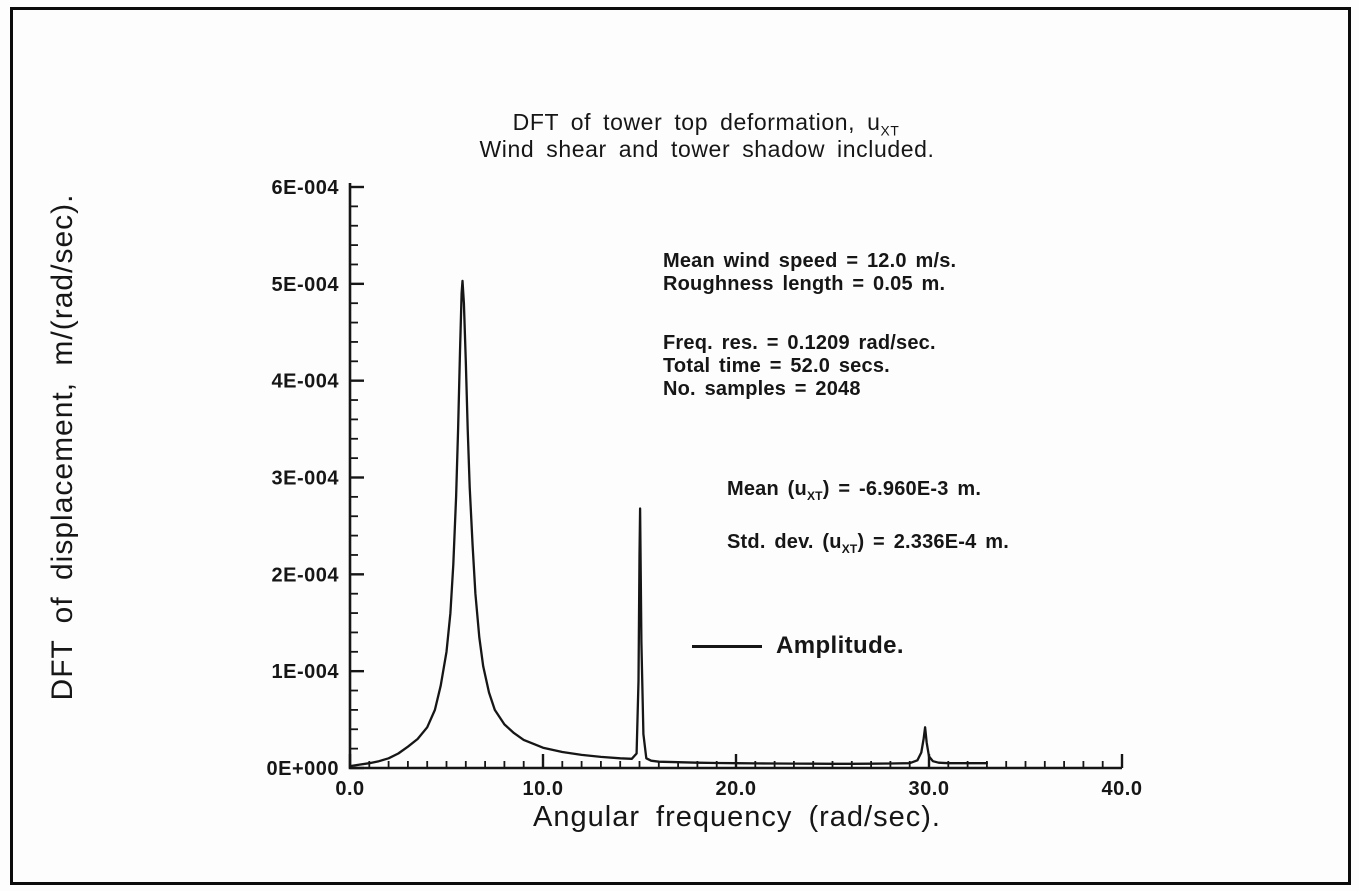 The image size is (1359, 891). What do you see at coordinates (696, 122) in the screenshot?
I see `chart-title-text: DFT of tower top deformation, u` at bounding box center [696, 122].